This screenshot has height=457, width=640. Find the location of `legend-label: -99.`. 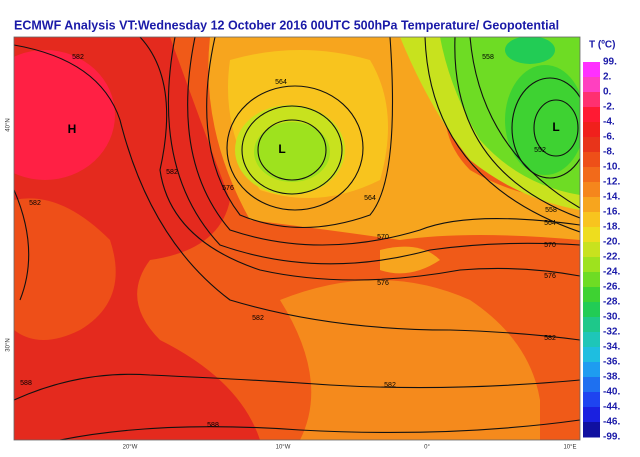

legend-label: -99. is located at coordinates (611, 437).